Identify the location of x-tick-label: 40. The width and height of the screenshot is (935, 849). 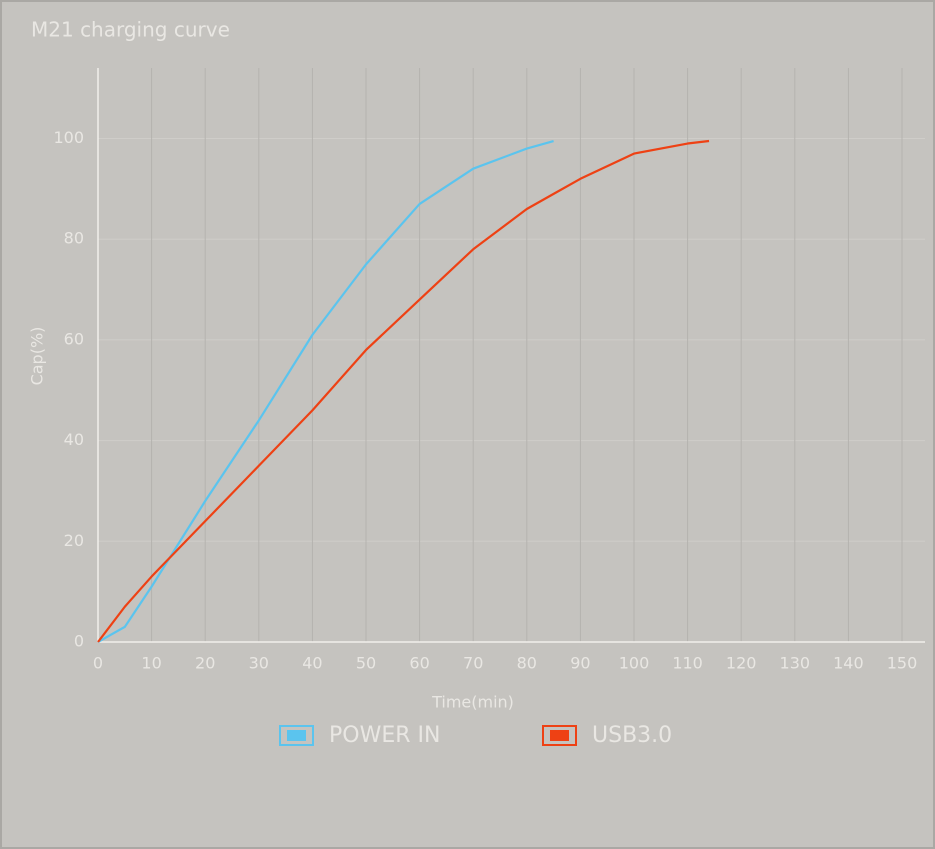
(312, 663).